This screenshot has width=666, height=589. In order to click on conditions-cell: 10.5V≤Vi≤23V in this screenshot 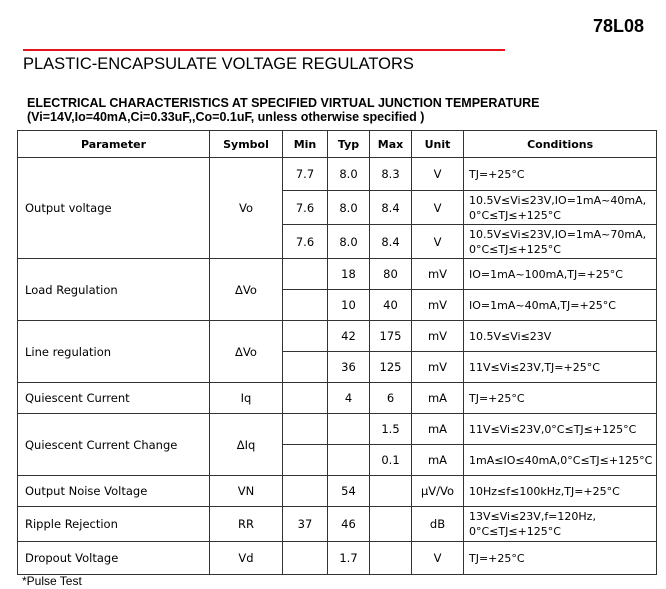, I will do `click(560, 336)`.